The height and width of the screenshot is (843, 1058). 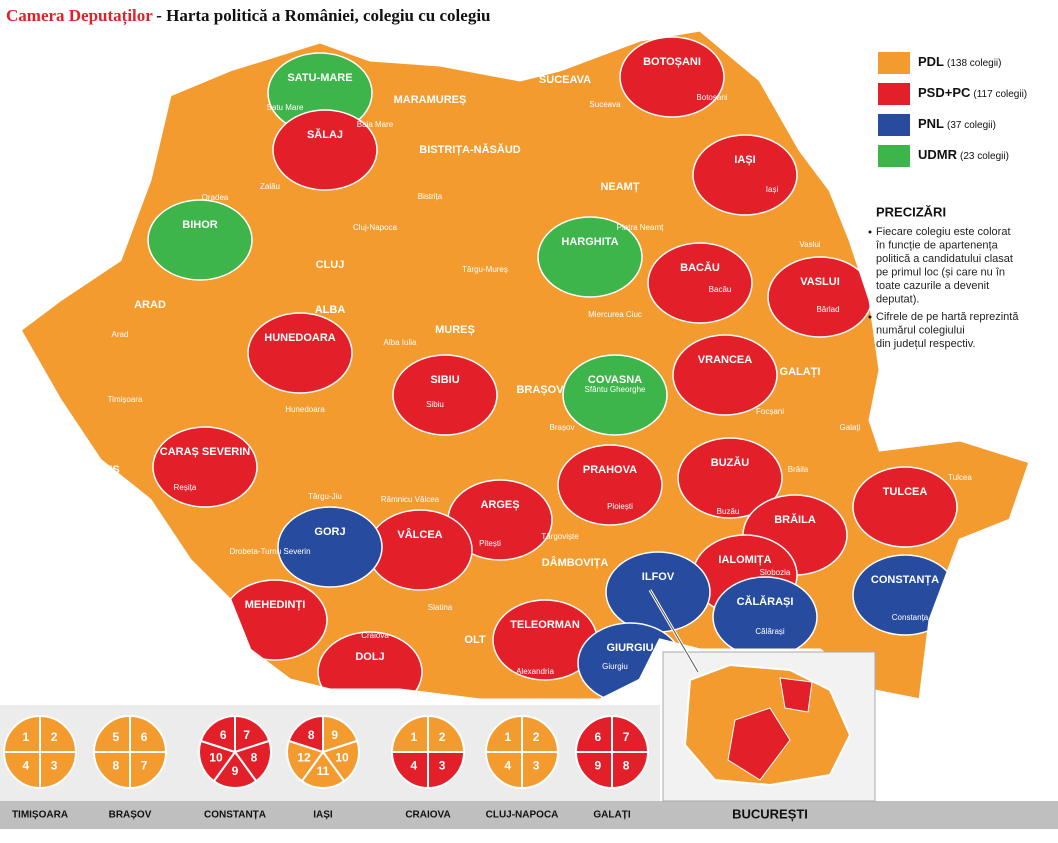 I want to click on legend-party: PNL, so click(x=931, y=123).